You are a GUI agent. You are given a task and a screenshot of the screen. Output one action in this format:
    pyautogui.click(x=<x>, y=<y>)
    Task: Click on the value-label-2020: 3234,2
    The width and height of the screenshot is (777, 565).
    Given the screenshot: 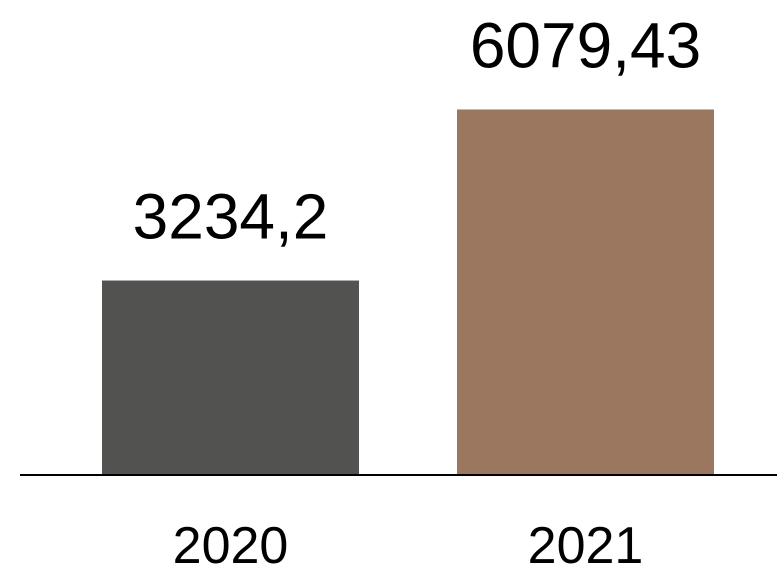 What is the action you would take?
    pyautogui.click(x=231, y=217)
    